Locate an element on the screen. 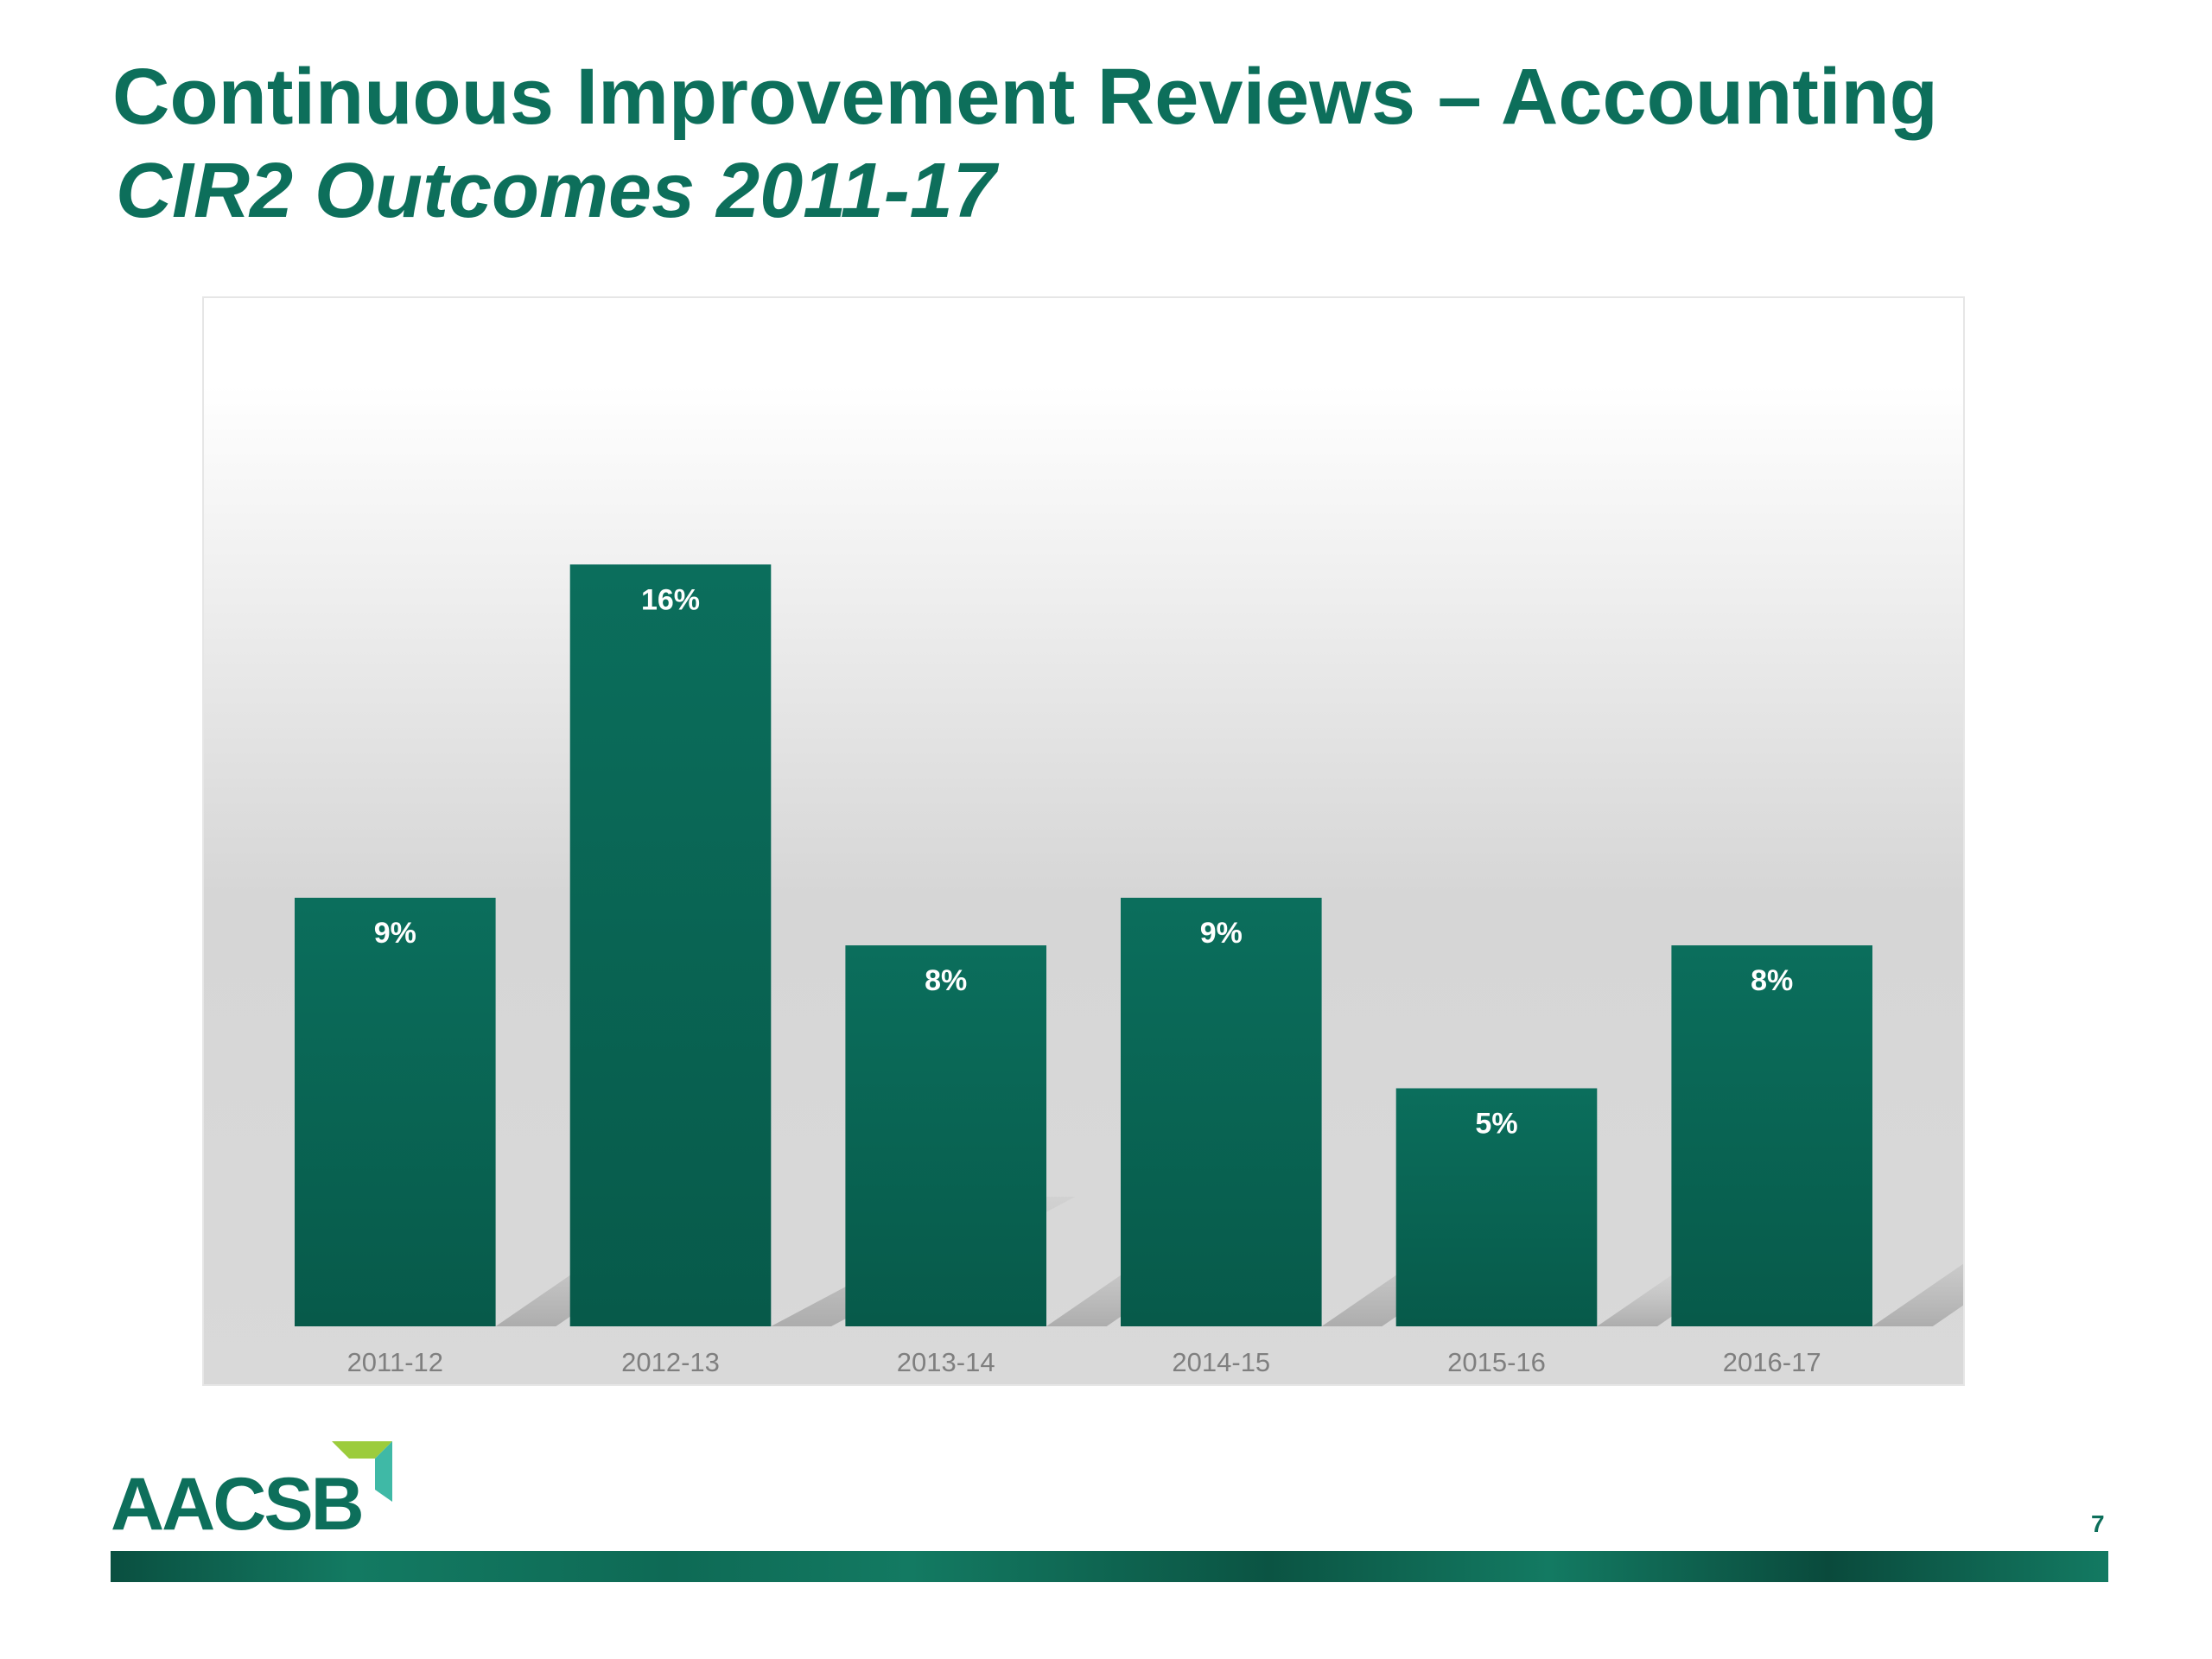 This screenshot has height=1659, width=2212. bar-shadow is located at coordinates (1917, 1294).